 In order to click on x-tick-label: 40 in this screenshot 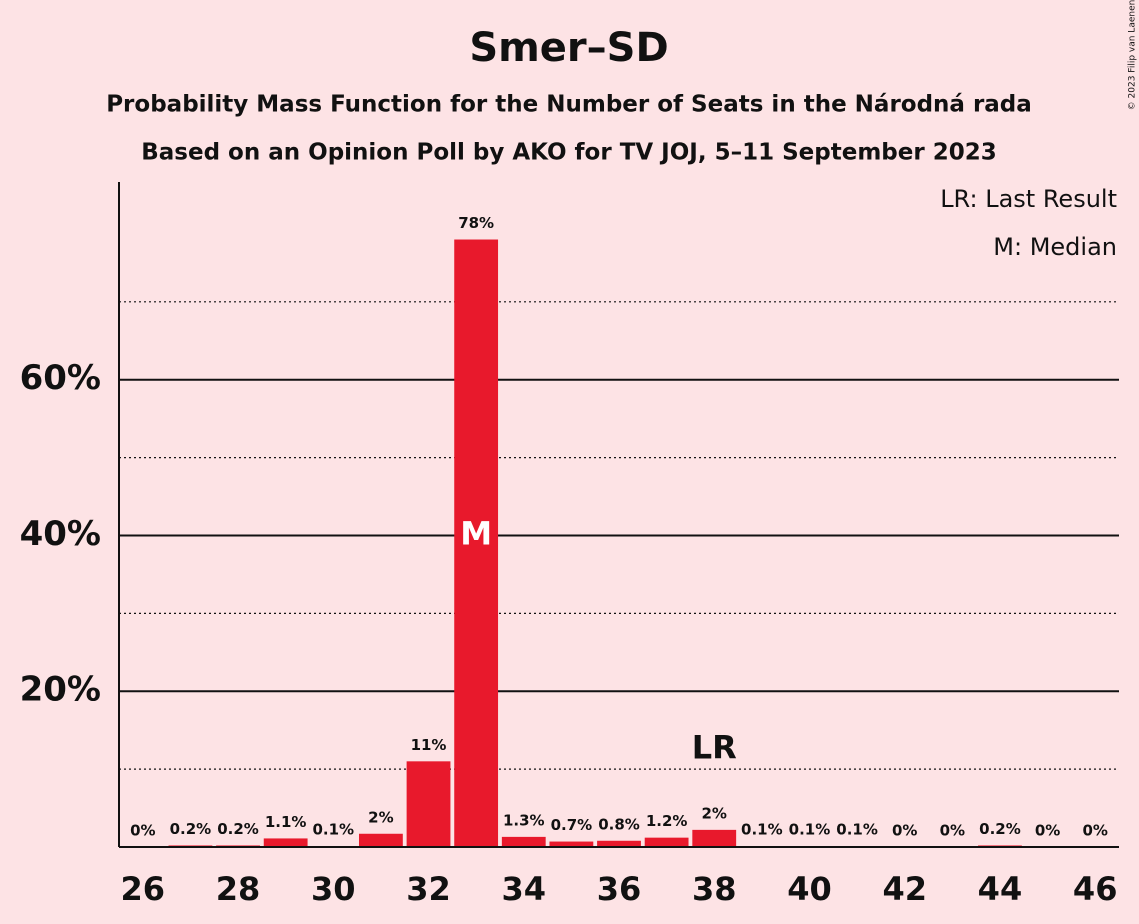, I will do `click(809, 889)`.